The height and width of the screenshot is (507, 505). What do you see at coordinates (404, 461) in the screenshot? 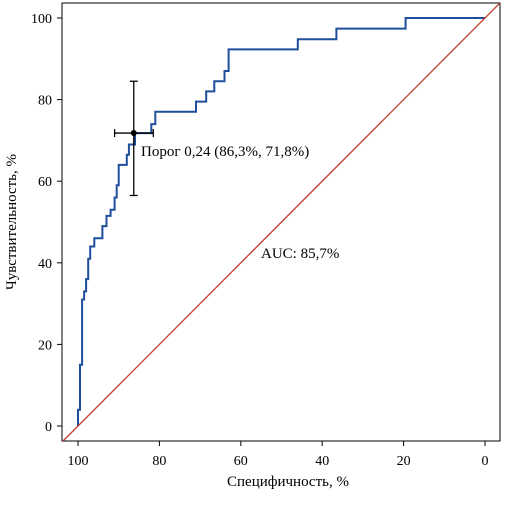
I see `x-tick-label: 20` at bounding box center [404, 461].